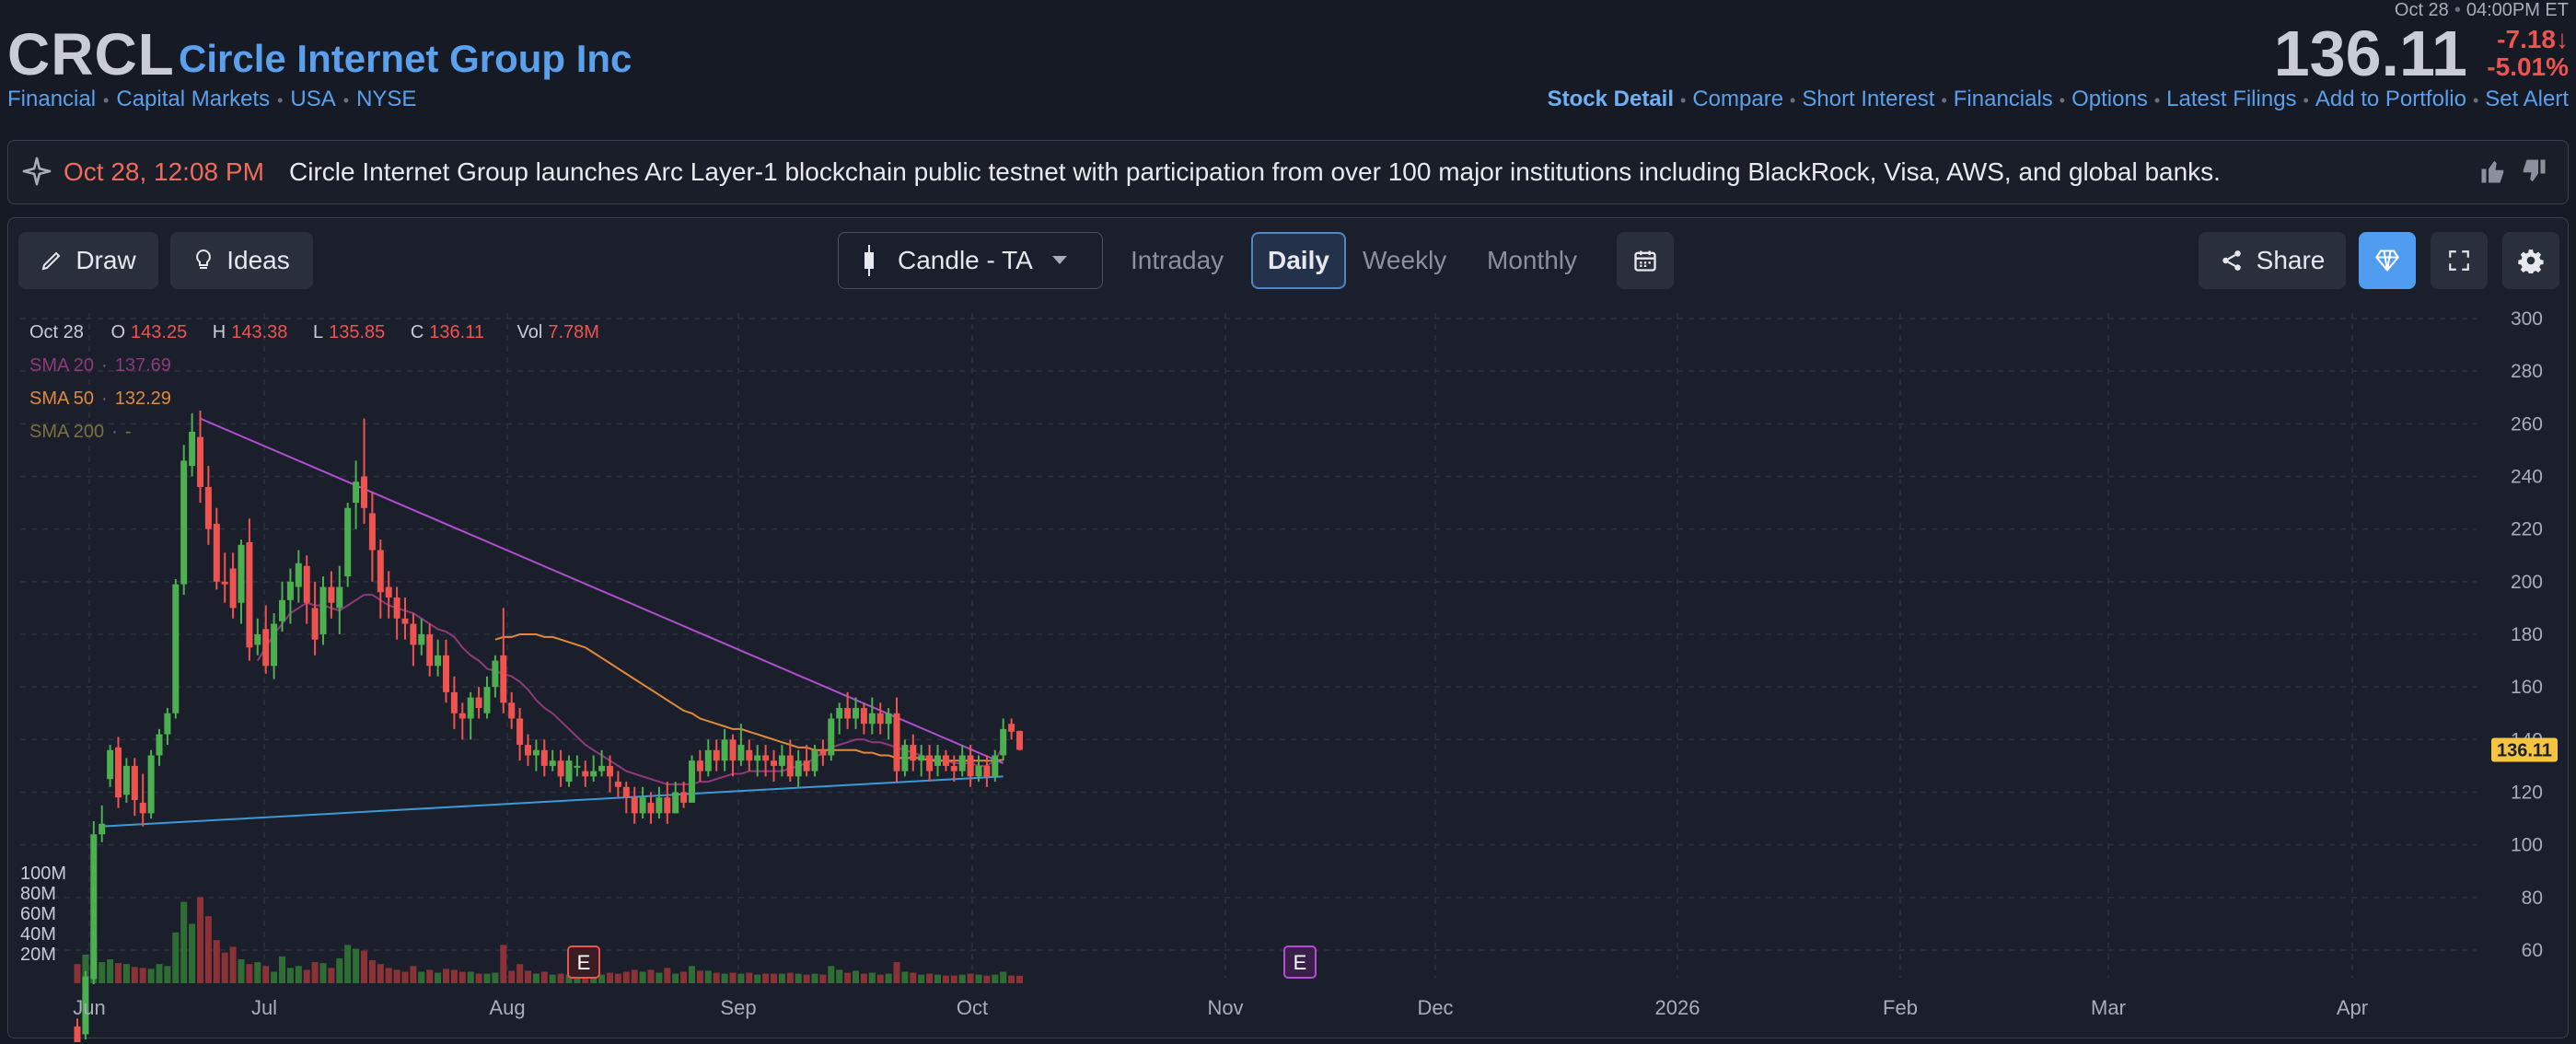 This screenshot has height=1044, width=2576. I want to click on share-button: Share, so click(2272, 260).